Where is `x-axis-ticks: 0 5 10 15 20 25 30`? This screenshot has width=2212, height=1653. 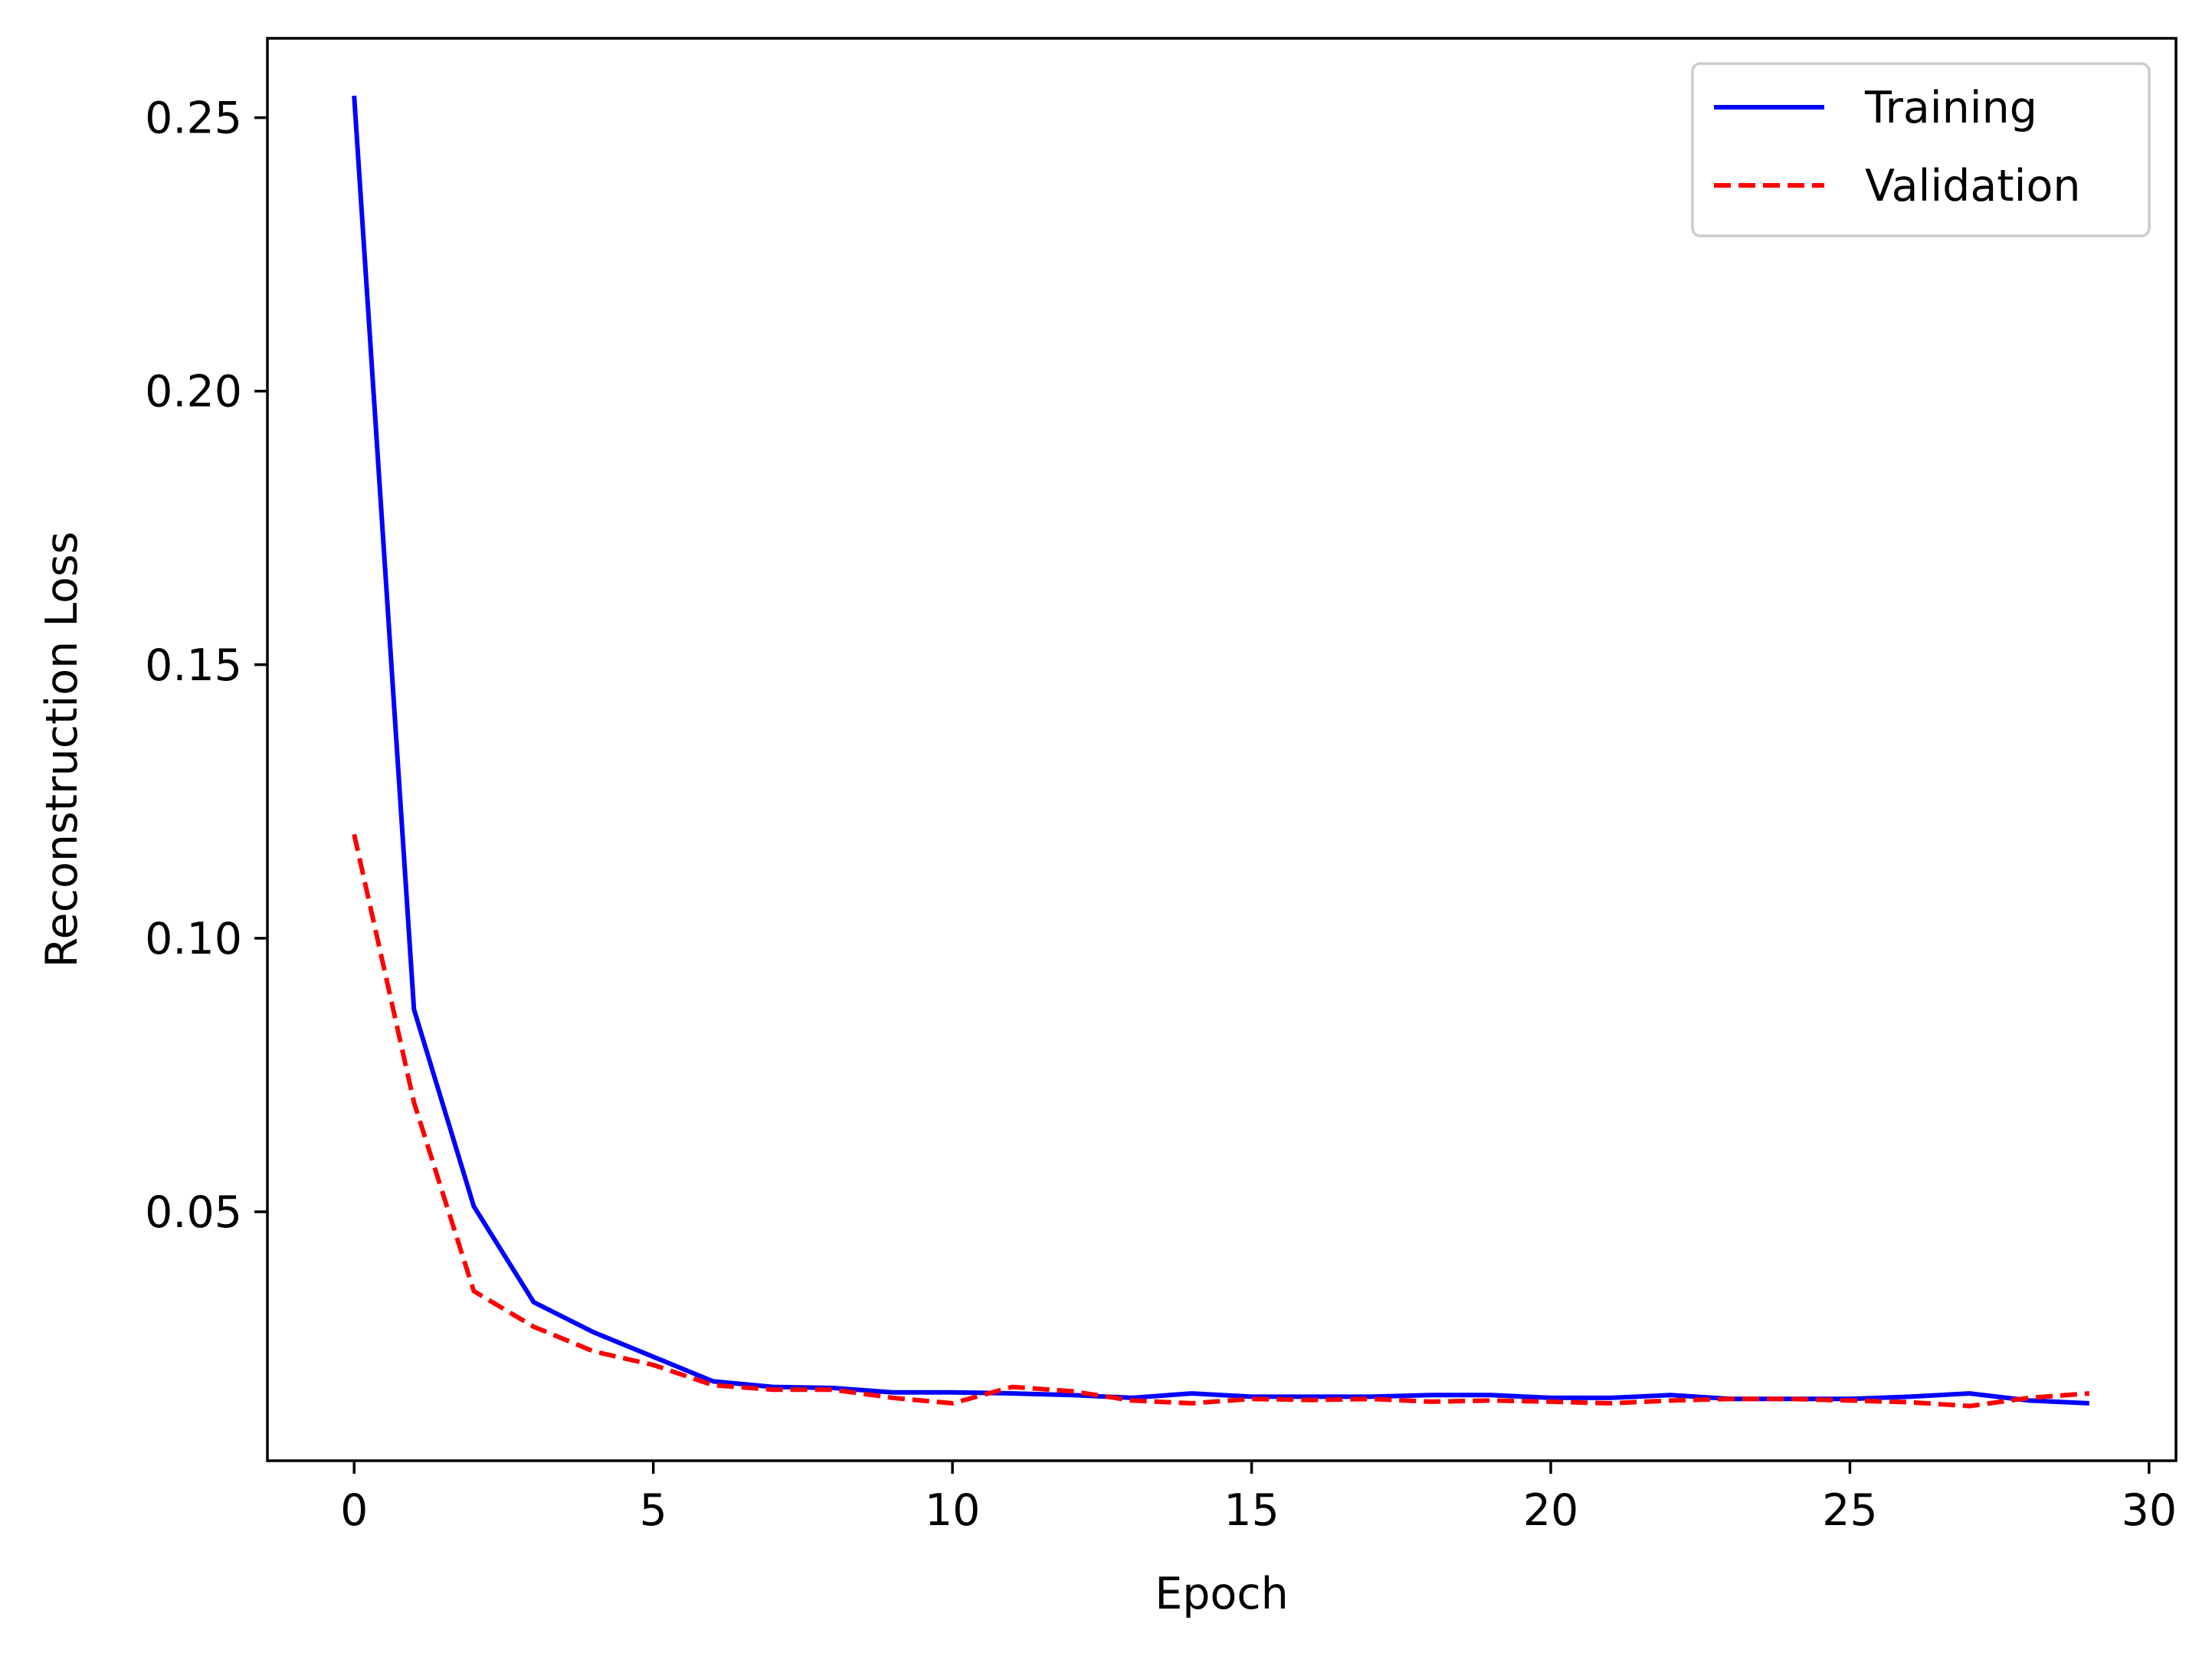 x-axis-ticks: 0 5 10 15 20 25 30 is located at coordinates (1259, 1498).